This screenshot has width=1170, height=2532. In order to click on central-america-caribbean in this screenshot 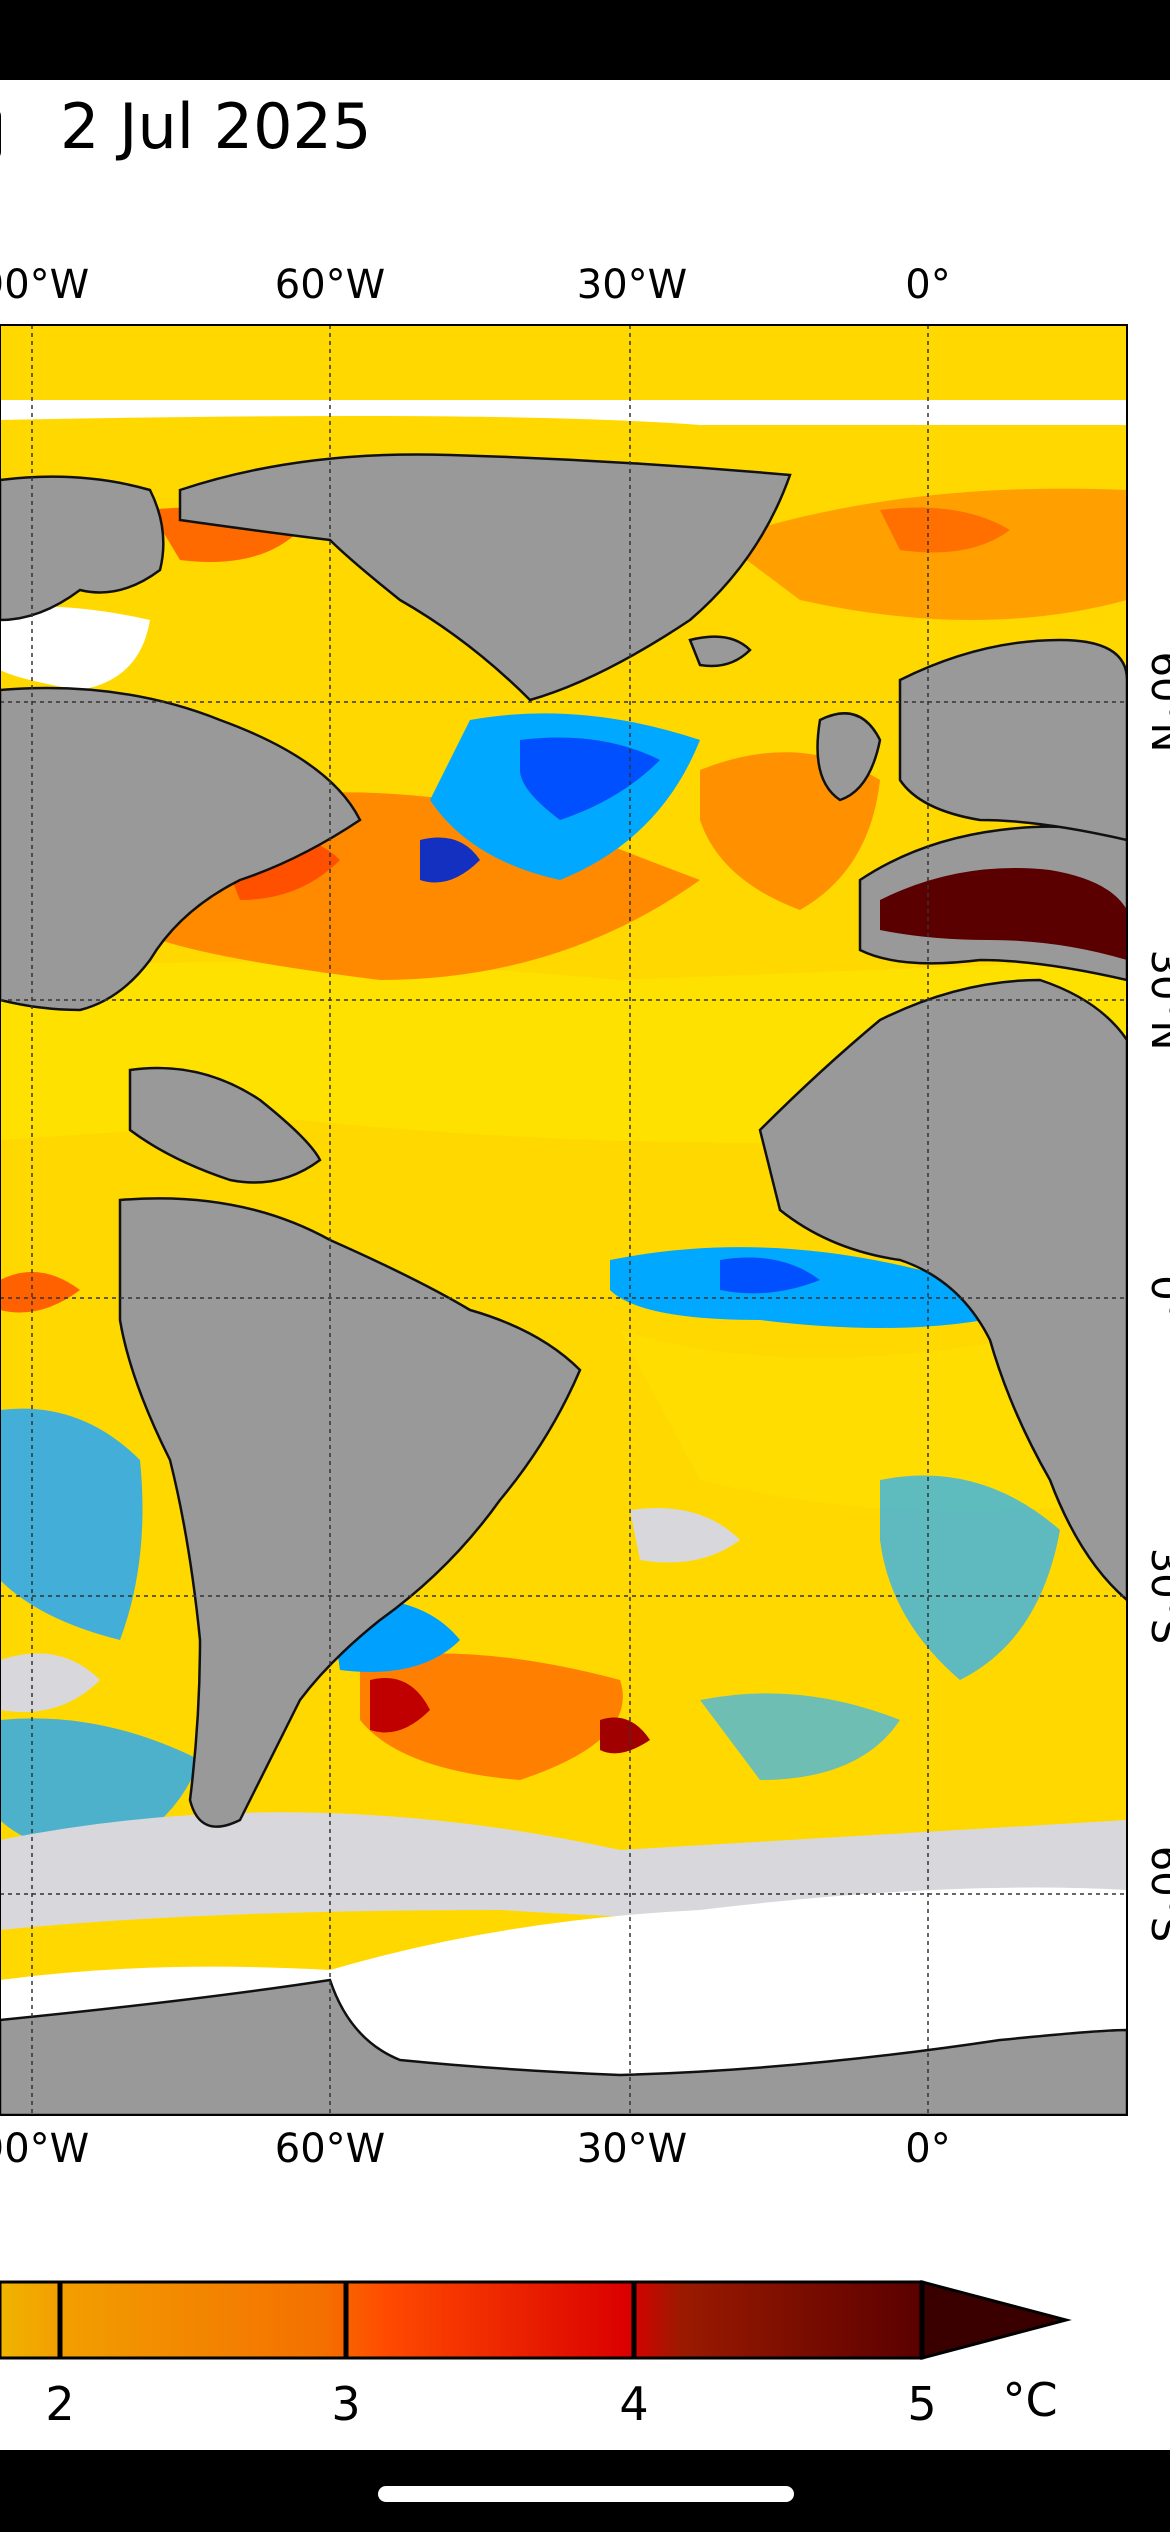, I will do `click(225, 1125)`.